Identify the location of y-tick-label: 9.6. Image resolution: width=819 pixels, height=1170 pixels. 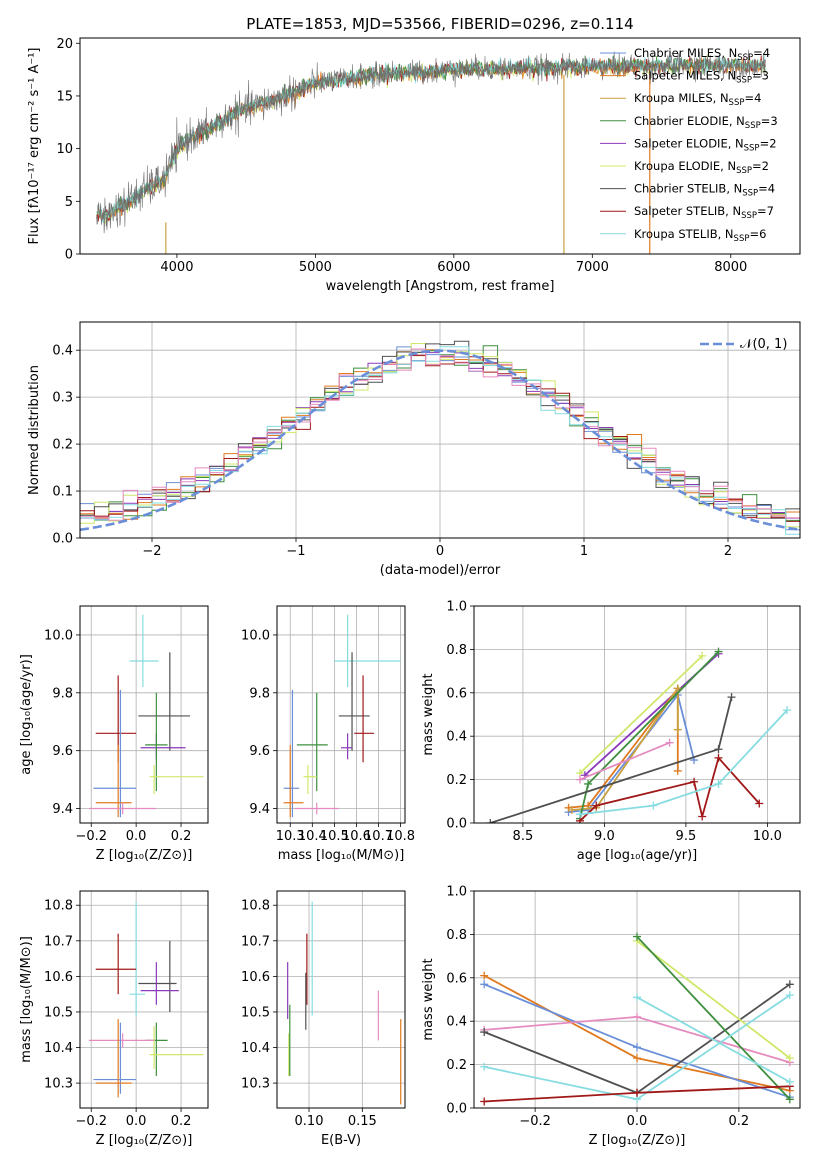
(62, 751).